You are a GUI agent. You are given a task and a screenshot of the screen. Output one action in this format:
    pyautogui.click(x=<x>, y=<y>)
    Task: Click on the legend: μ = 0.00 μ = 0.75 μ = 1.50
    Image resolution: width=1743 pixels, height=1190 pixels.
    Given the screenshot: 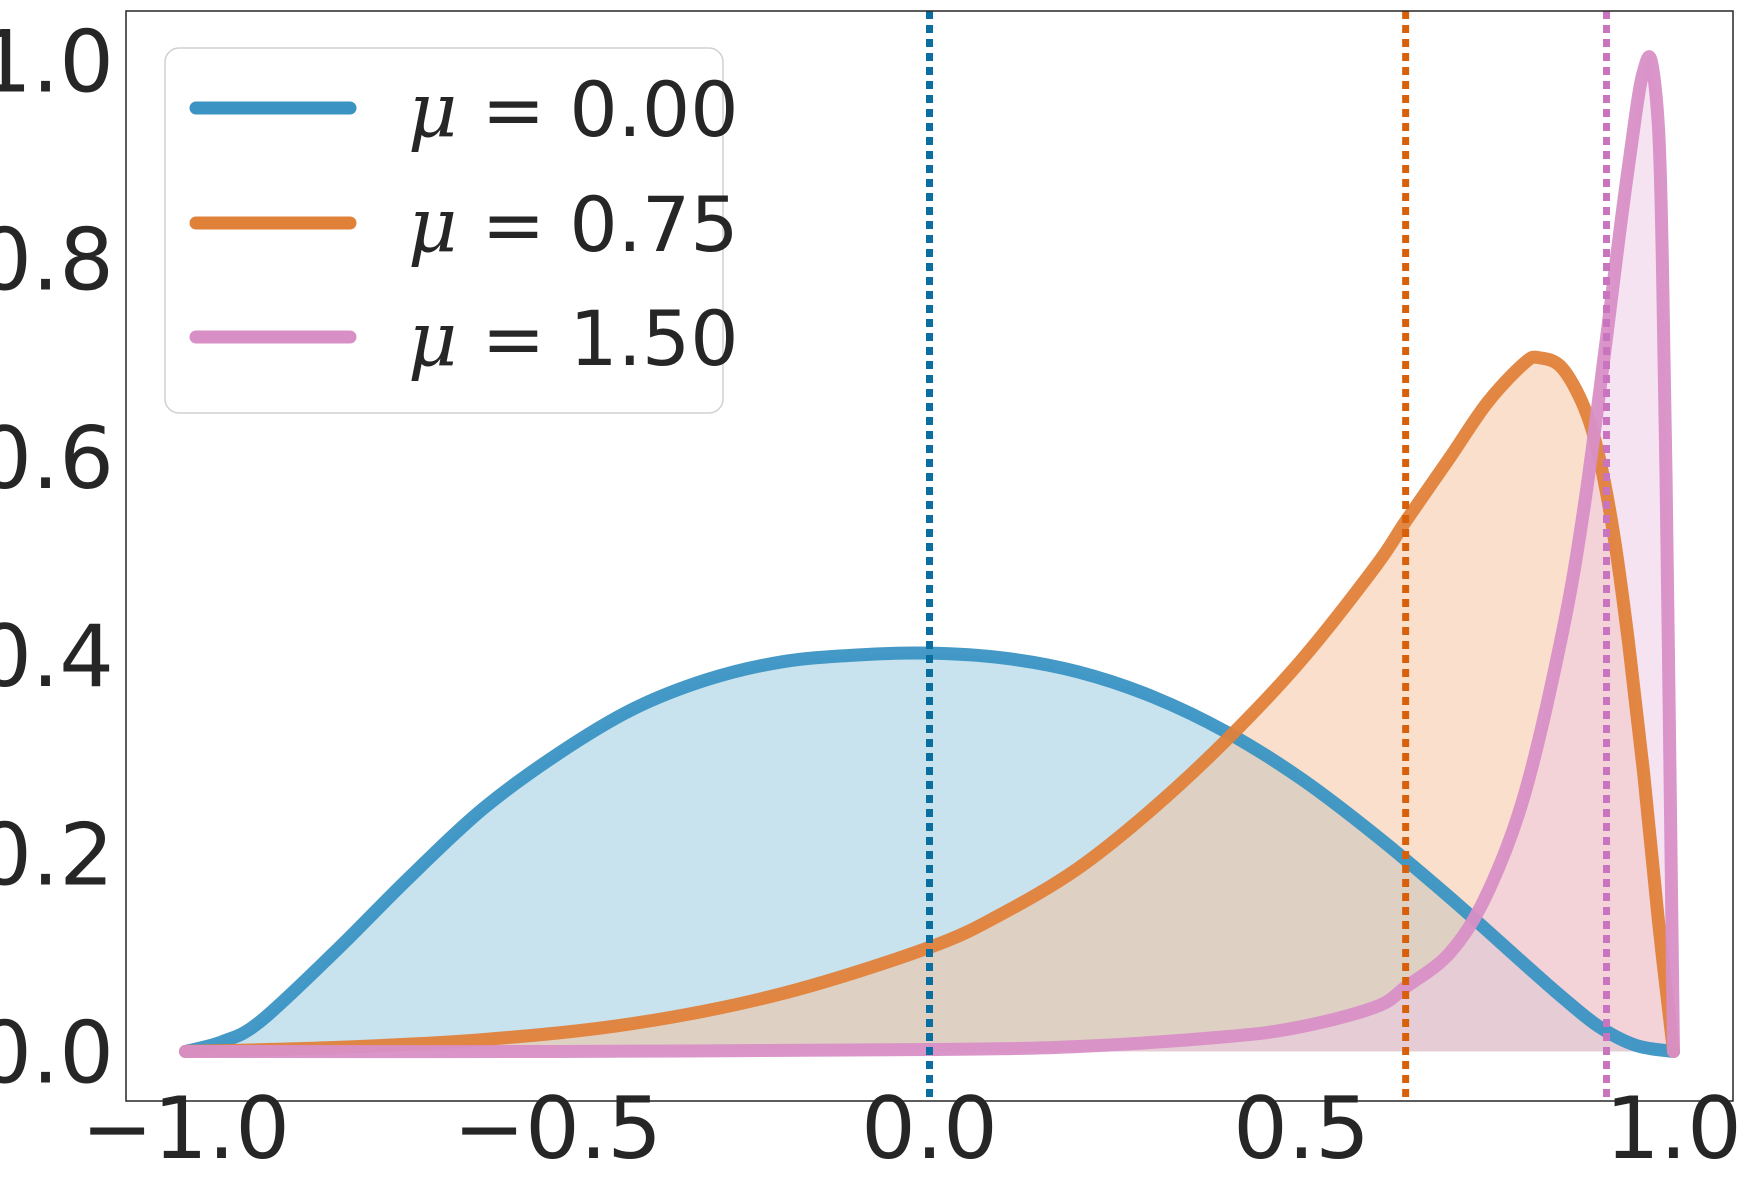 What is the action you would take?
    pyautogui.click(x=451, y=230)
    